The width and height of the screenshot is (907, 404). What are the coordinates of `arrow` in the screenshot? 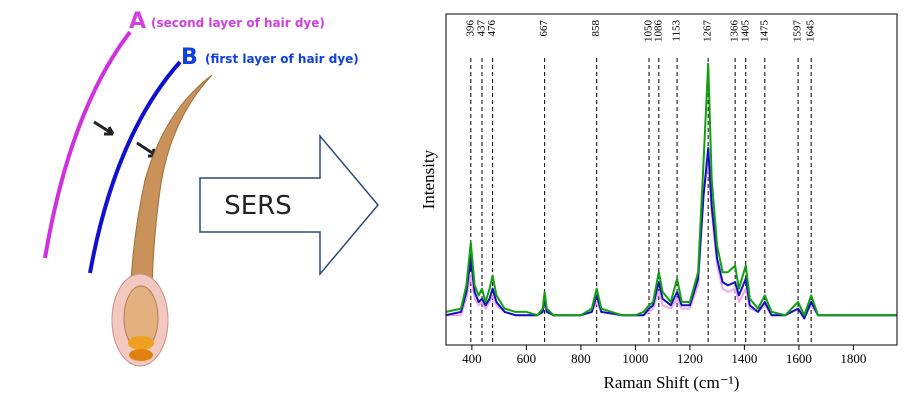 It's located at (104, 128).